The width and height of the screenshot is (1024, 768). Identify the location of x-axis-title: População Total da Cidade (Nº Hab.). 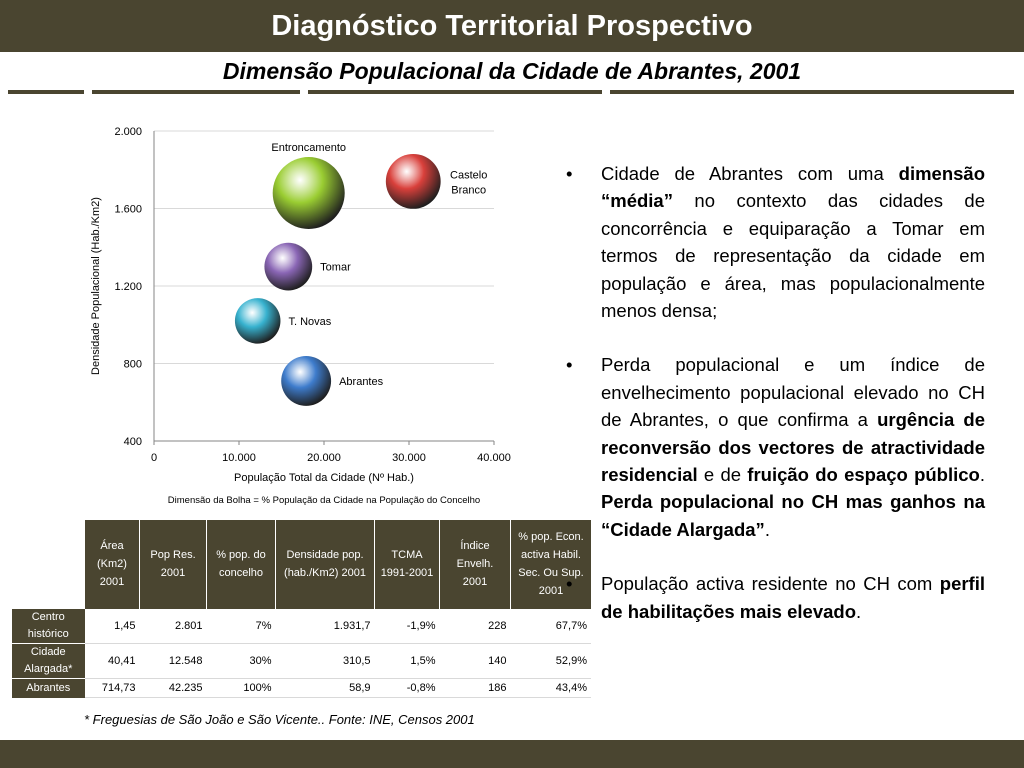
(324, 478).